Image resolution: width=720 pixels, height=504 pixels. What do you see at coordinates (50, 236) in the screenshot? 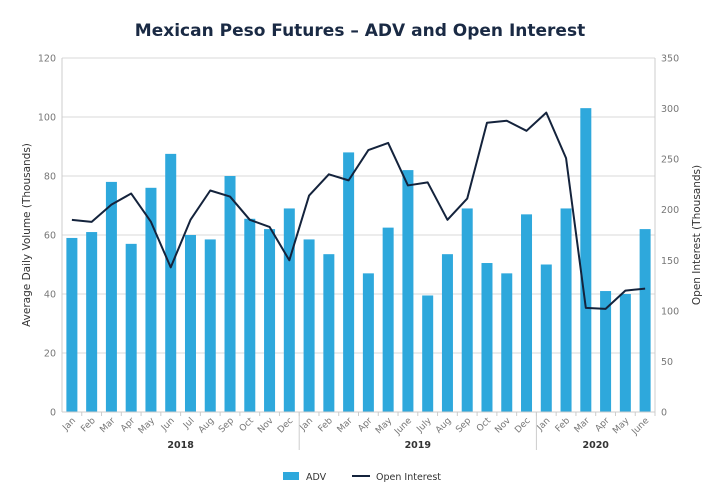
I see `y-left-tick-label: 60` at bounding box center [50, 236].